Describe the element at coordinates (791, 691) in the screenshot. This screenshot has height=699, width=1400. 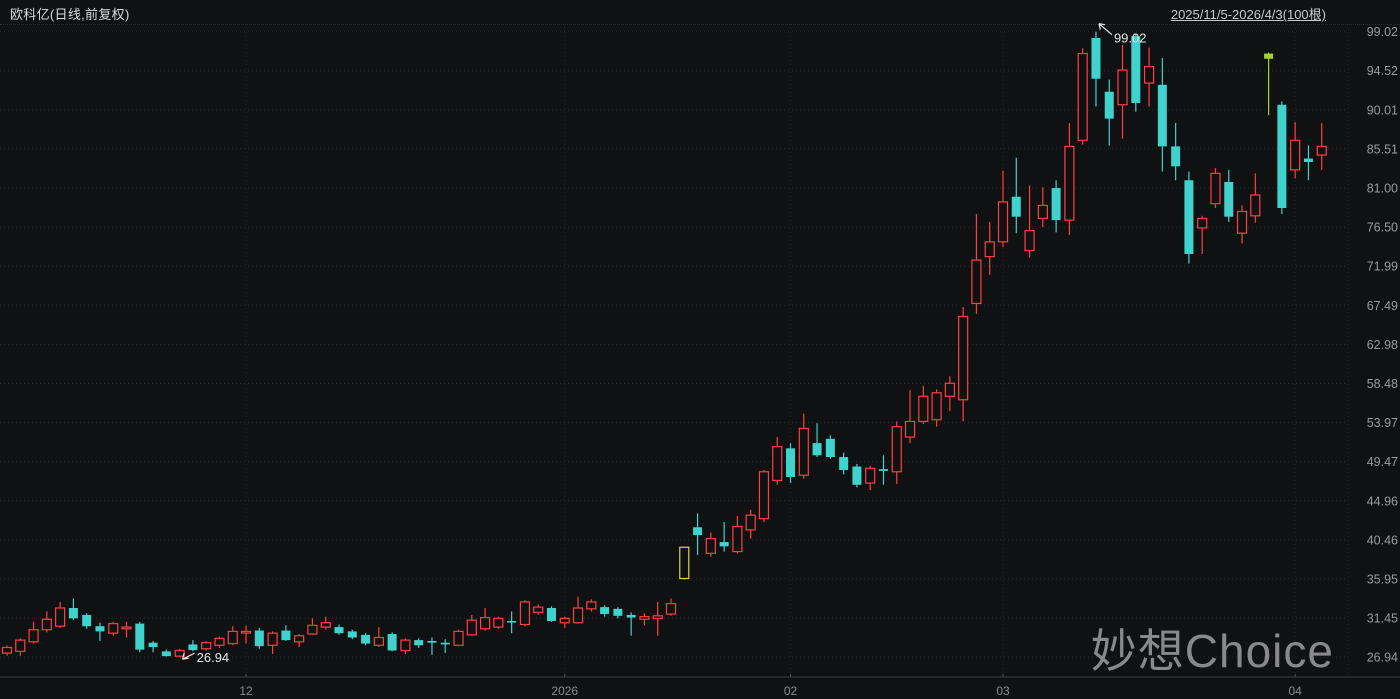
I see `x-axis-label: 02` at that location.